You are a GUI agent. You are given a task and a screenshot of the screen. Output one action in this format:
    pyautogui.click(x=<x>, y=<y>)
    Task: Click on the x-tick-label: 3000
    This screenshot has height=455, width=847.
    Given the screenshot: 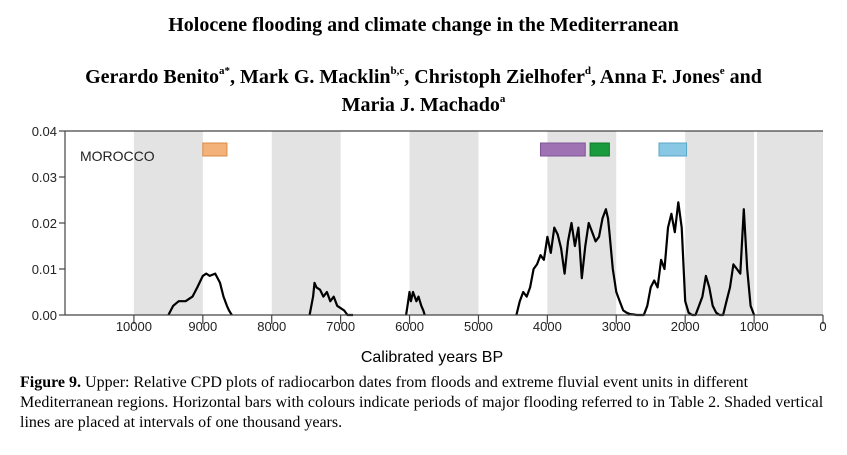 What is the action you would take?
    pyautogui.click(x=616, y=326)
    